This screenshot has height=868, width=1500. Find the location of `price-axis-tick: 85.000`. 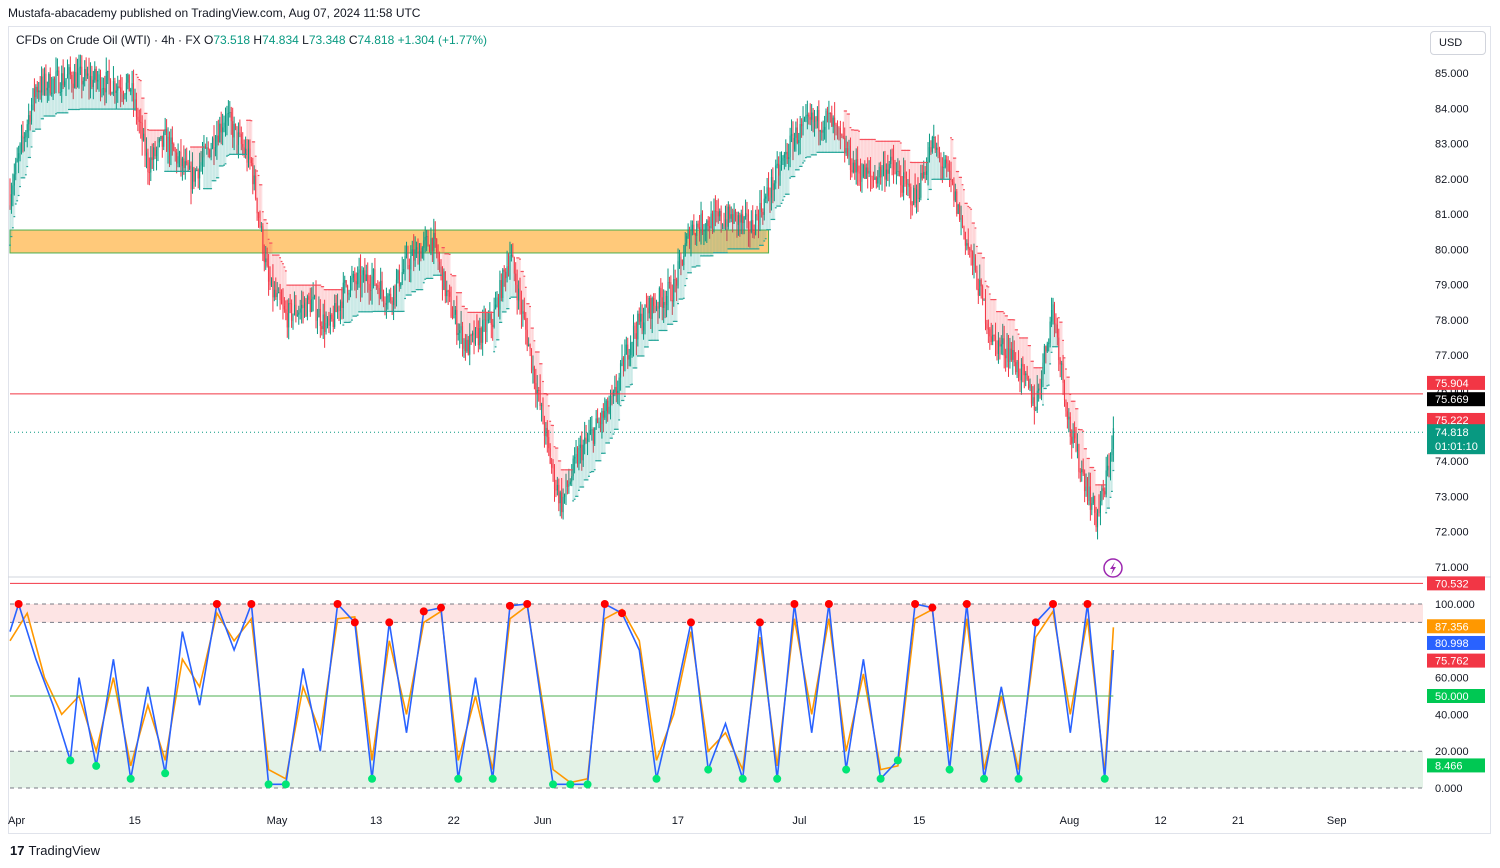

price-axis-tick: 85.000 is located at coordinates (1452, 74).